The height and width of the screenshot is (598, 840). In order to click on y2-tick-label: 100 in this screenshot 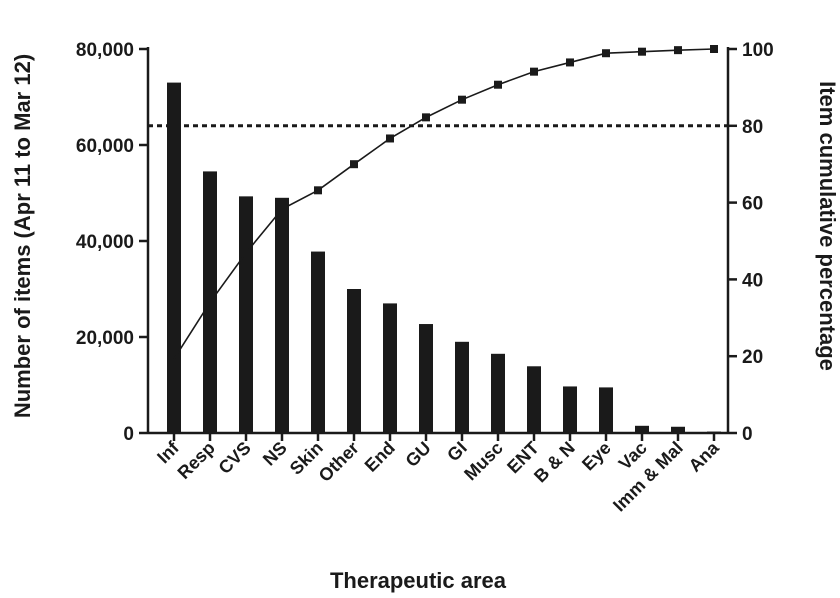, I will do `click(758, 50)`.